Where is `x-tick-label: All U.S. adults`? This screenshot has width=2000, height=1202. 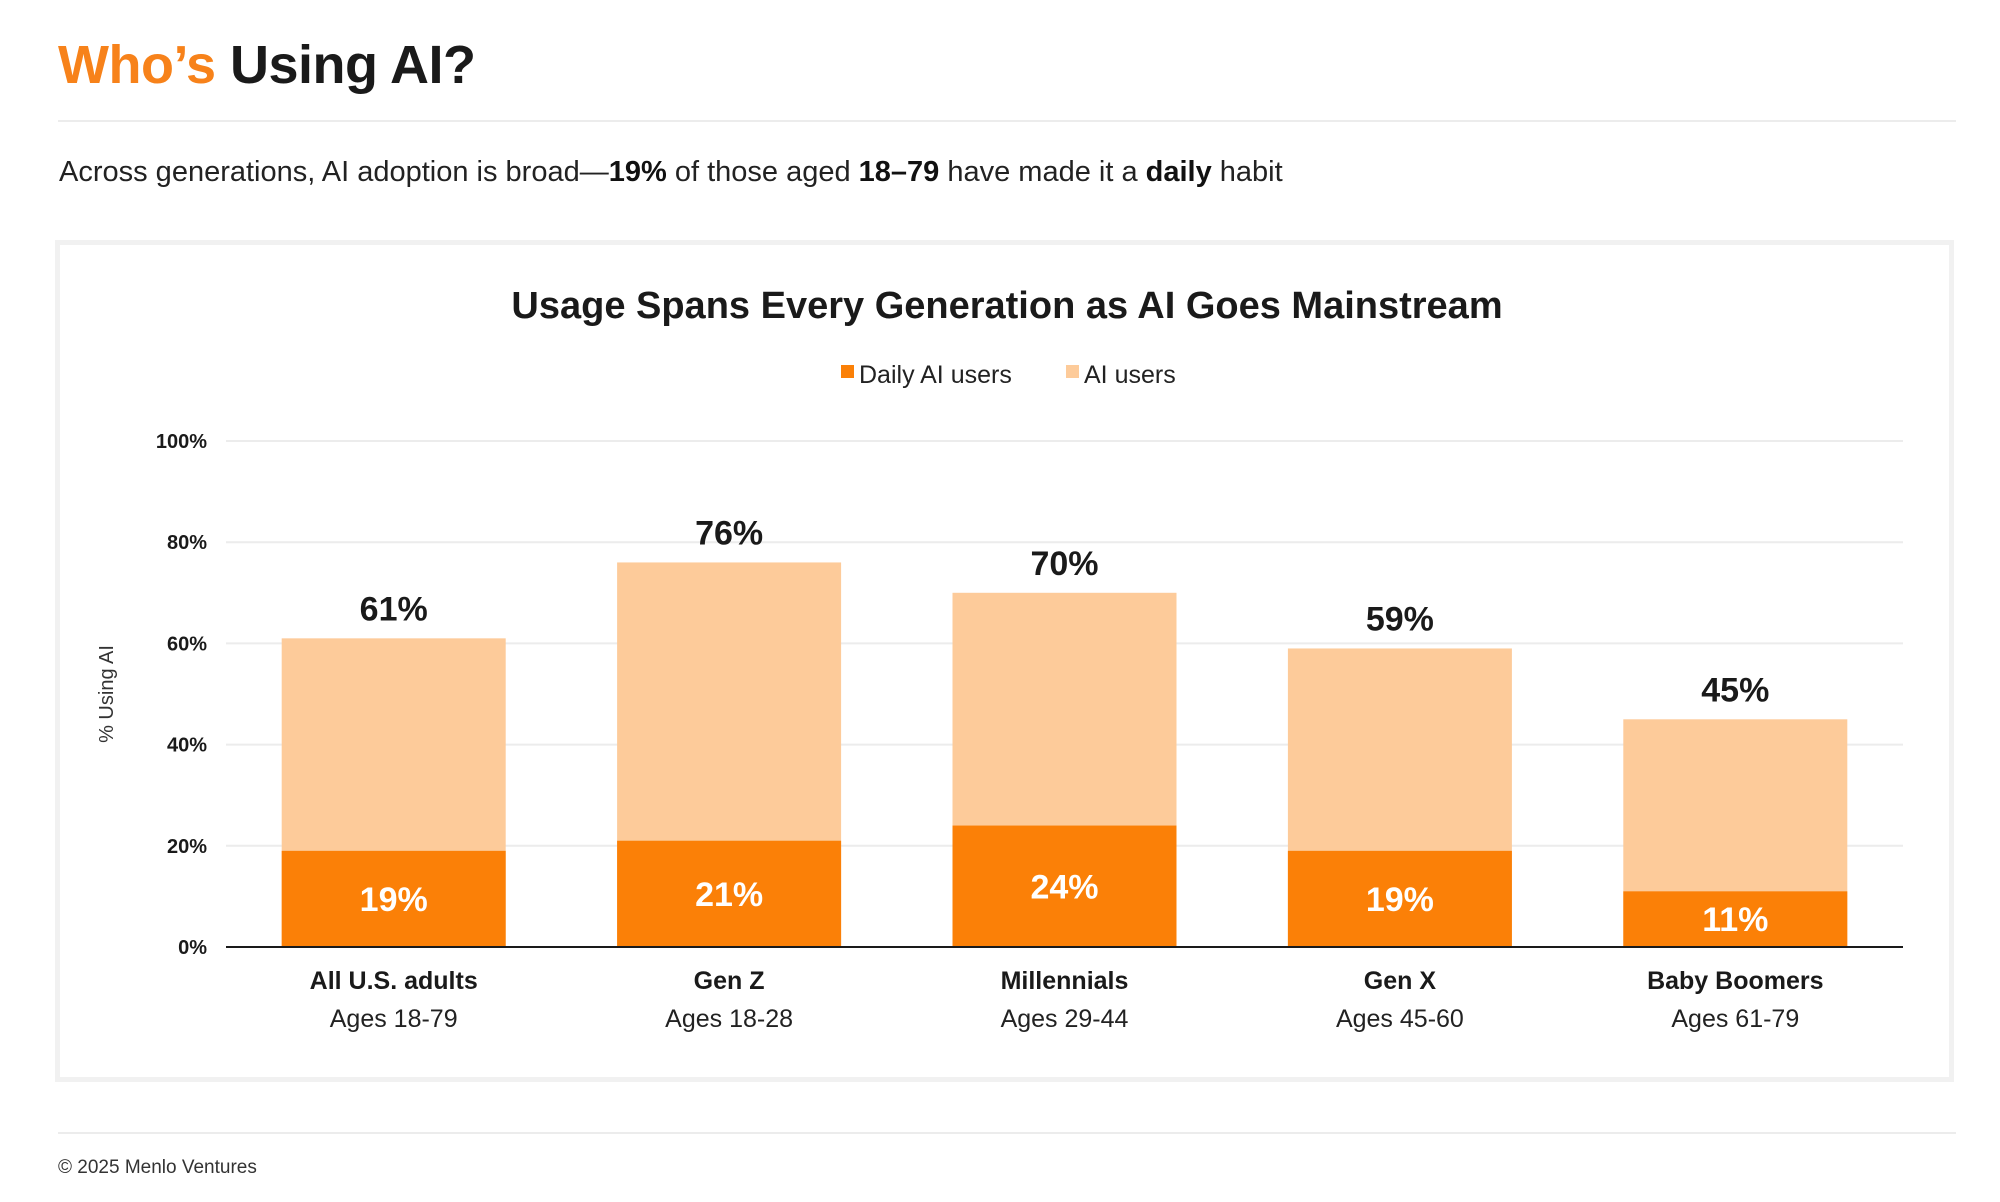
x-tick-label: All U.S. adults is located at coordinates (394, 981).